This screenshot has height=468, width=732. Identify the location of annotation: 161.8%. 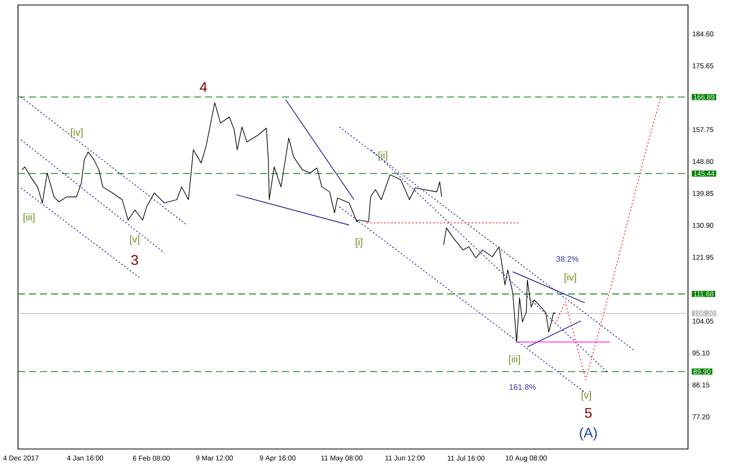
(523, 387).